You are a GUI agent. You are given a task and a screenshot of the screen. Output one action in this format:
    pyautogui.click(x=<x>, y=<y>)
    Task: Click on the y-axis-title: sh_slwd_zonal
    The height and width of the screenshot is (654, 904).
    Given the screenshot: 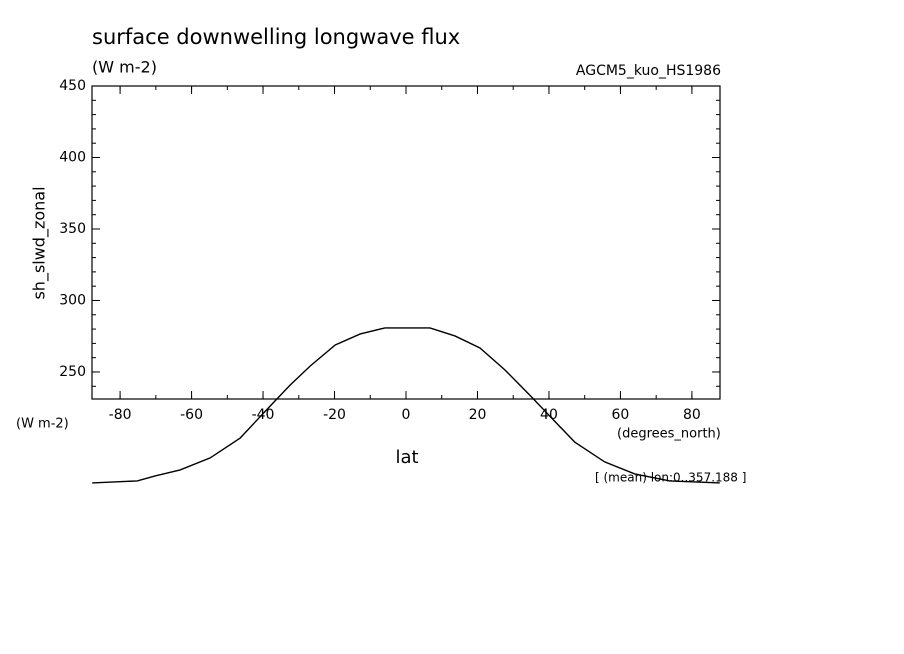 What is the action you would take?
    pyautogui.click(x=40, y=242)
    